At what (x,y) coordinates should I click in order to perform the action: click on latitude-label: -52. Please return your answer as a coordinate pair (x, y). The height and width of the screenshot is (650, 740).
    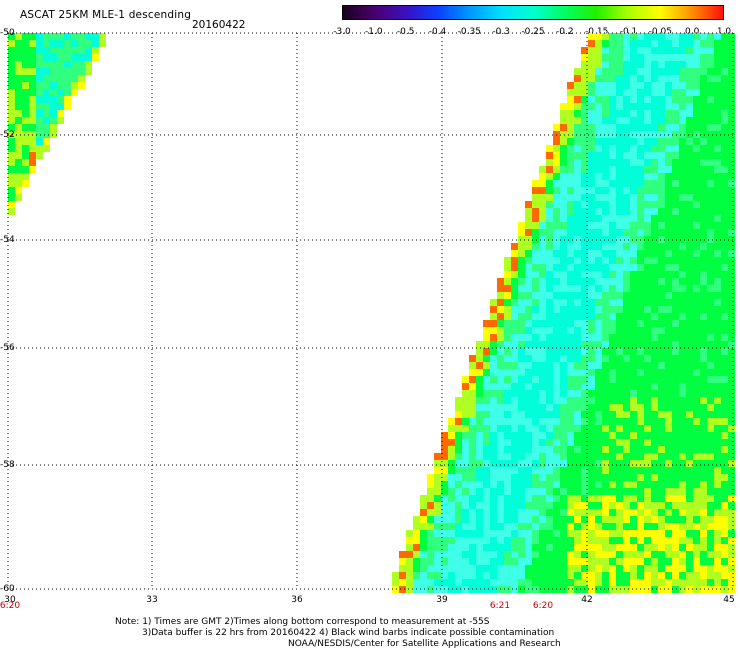
    Looking at the image, I should click on (7, 135).